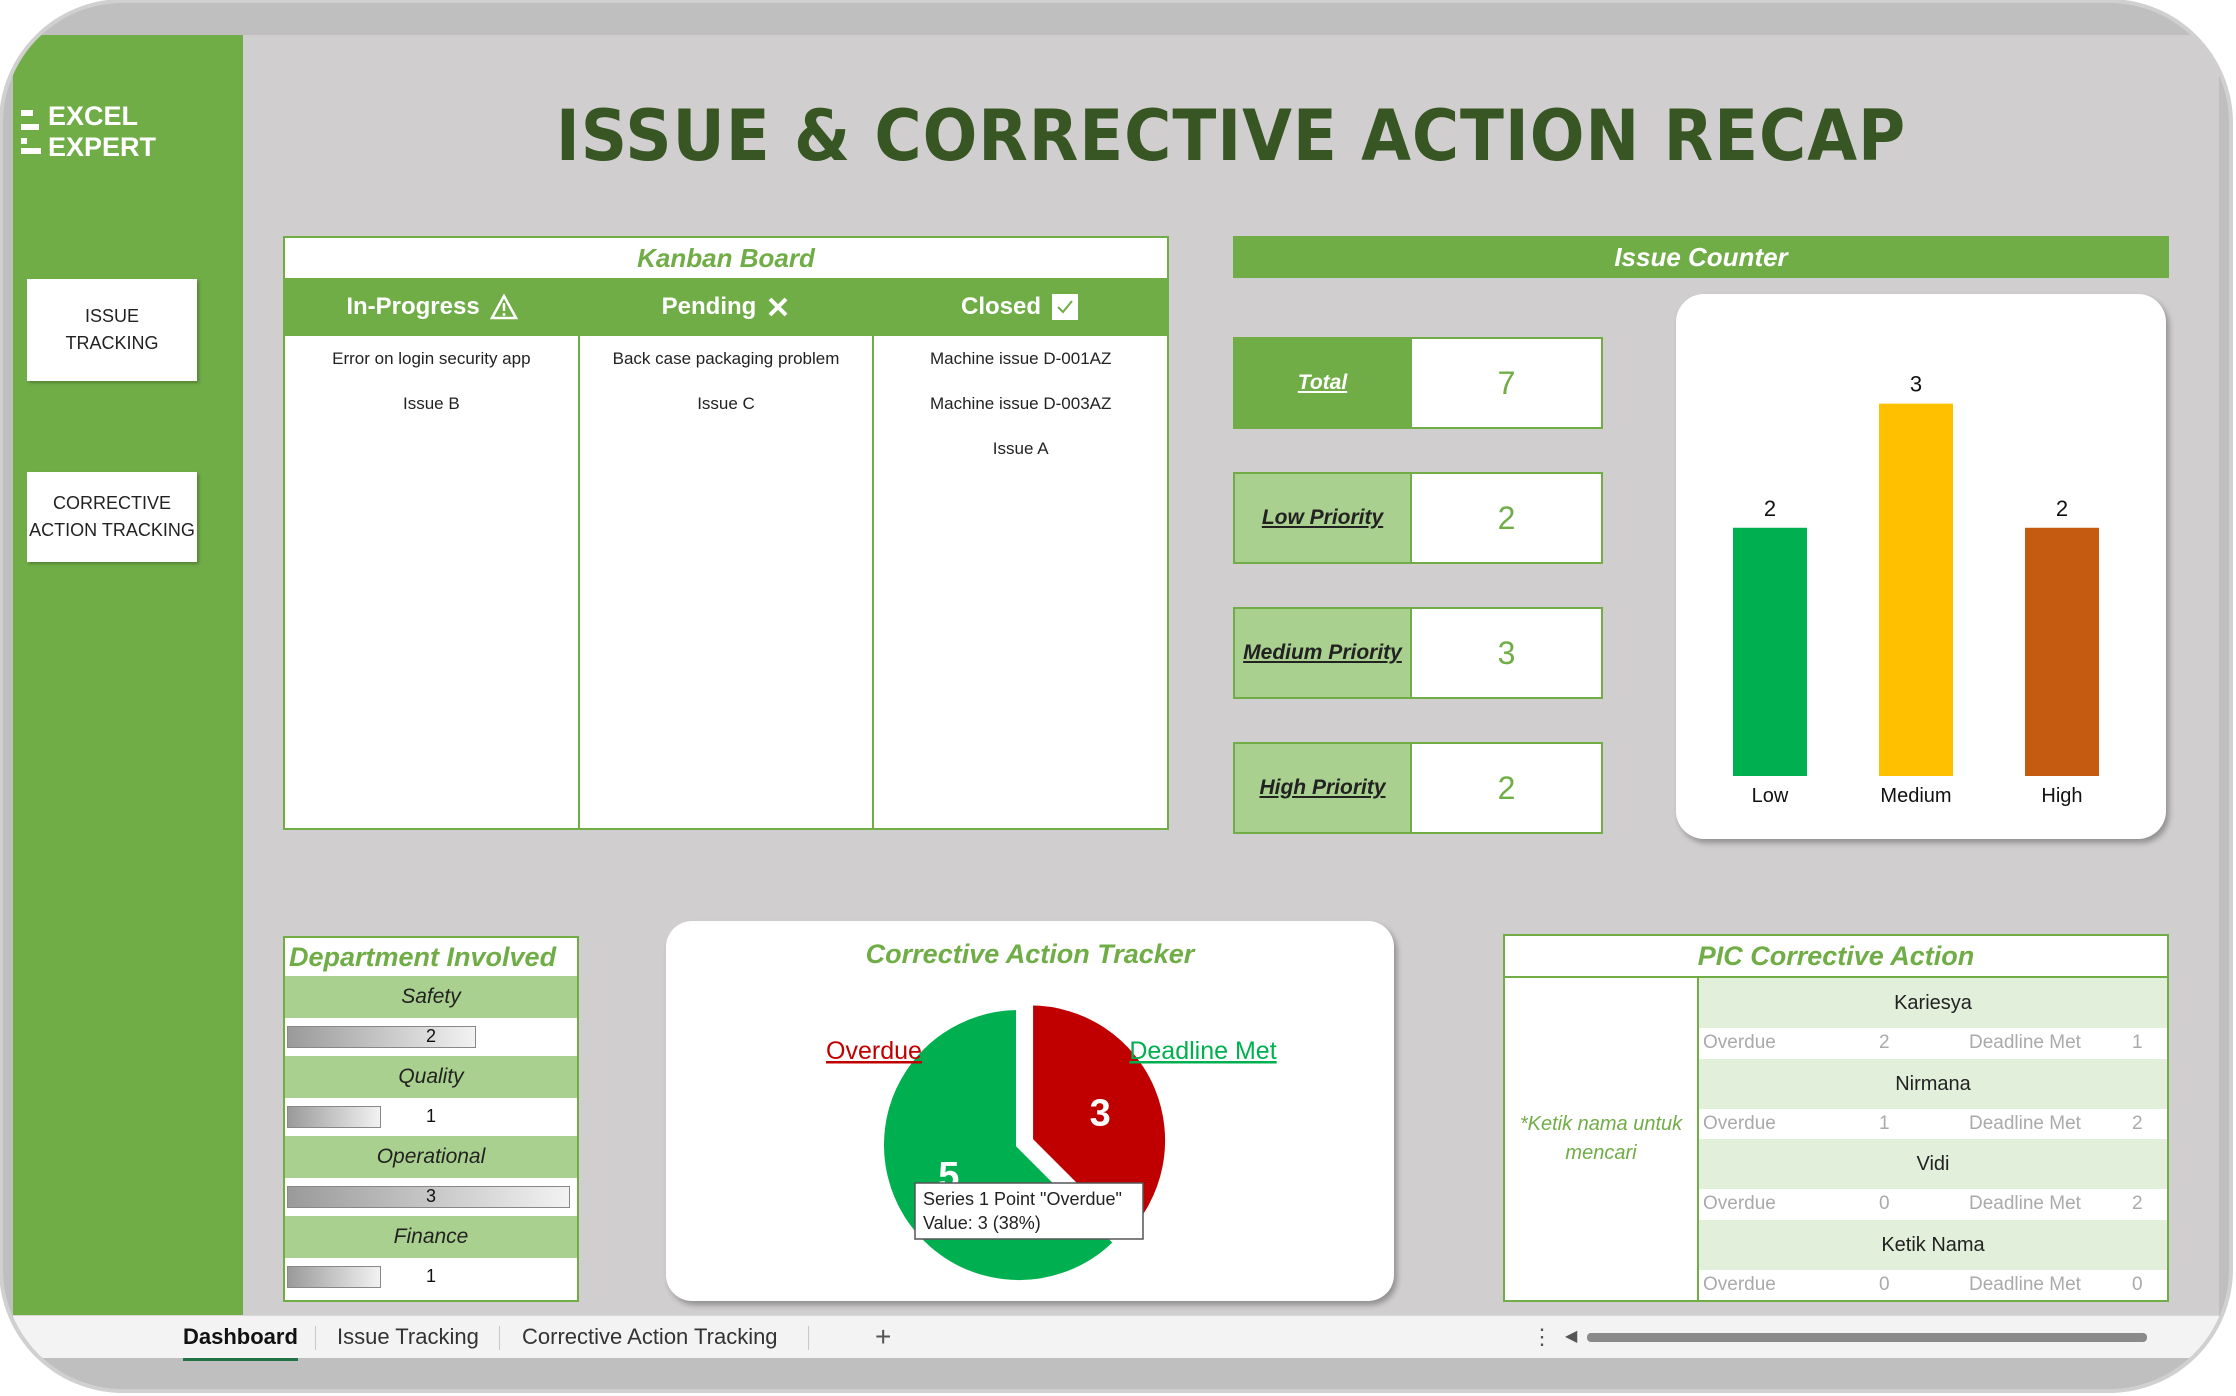 Image resolution: width=2236 pixels, height=1396 pixels. I want to click on department-title: Department Involved, so click(423, 957).